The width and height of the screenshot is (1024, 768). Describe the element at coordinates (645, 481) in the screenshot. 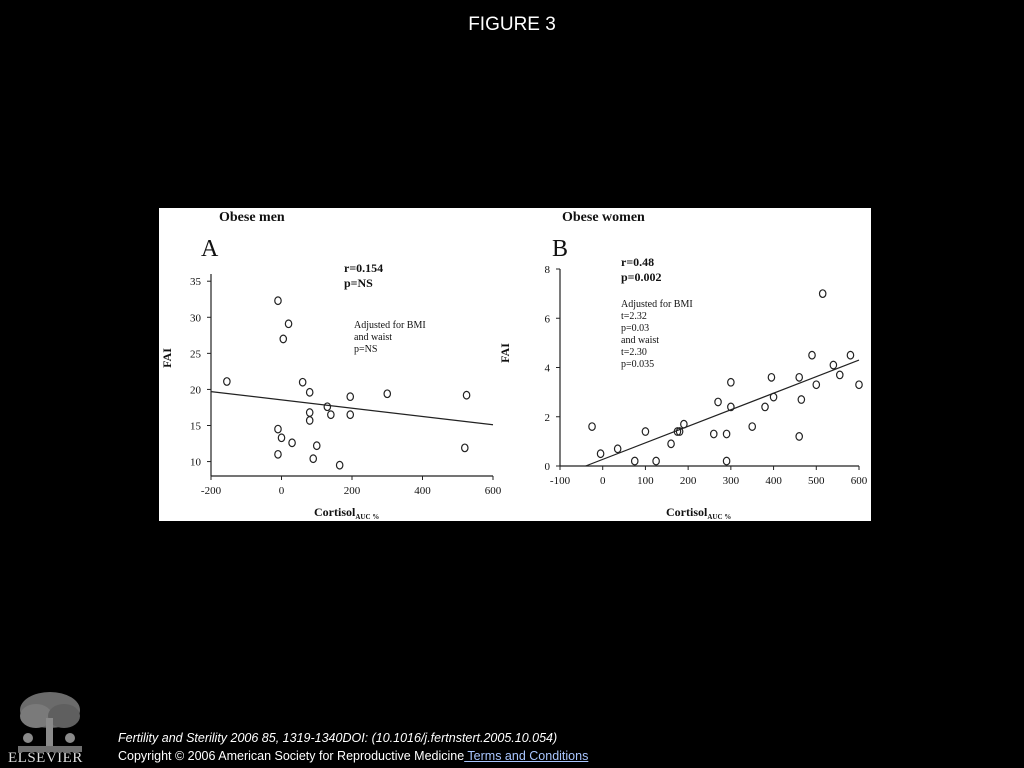

I see `x-tick-label: 100` at that location.